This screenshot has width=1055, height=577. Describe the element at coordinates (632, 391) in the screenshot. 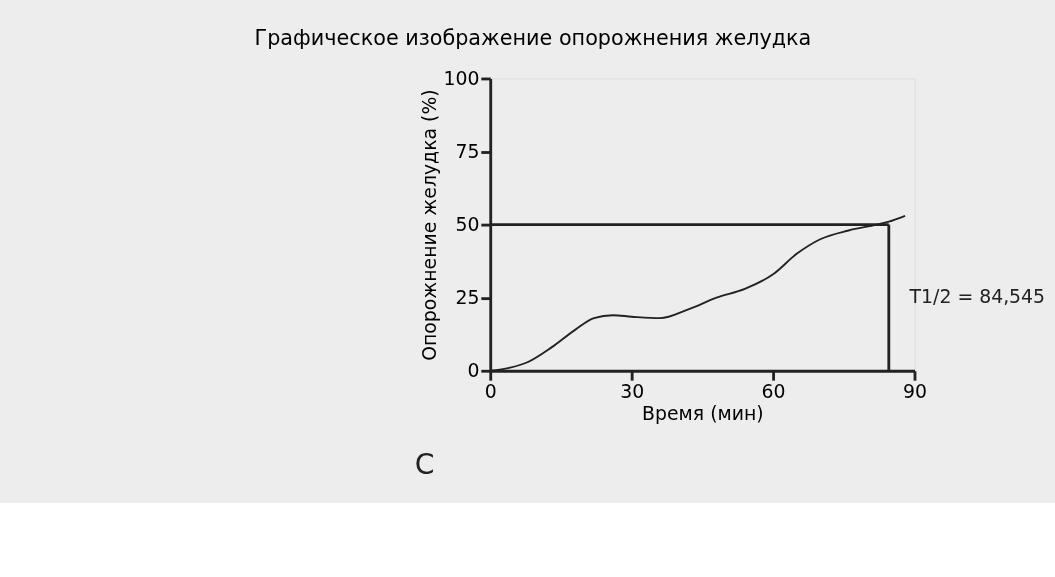

I see `x-tick-label: 30` at that location.